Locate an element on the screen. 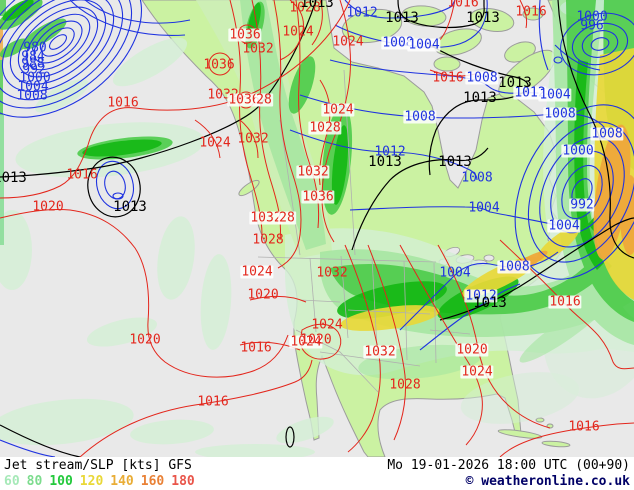 The image size is (634, 490). legend-scale-value: 120 is located at coordinates (91, 481).